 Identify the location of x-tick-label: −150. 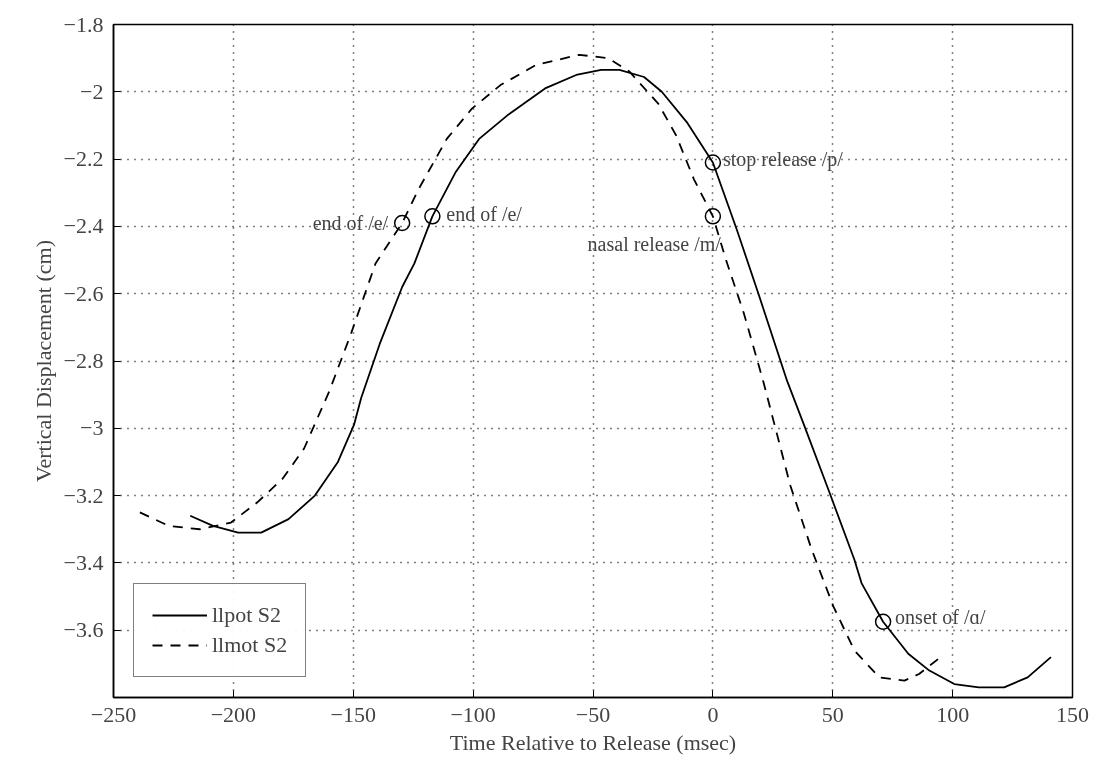
(353, 714).